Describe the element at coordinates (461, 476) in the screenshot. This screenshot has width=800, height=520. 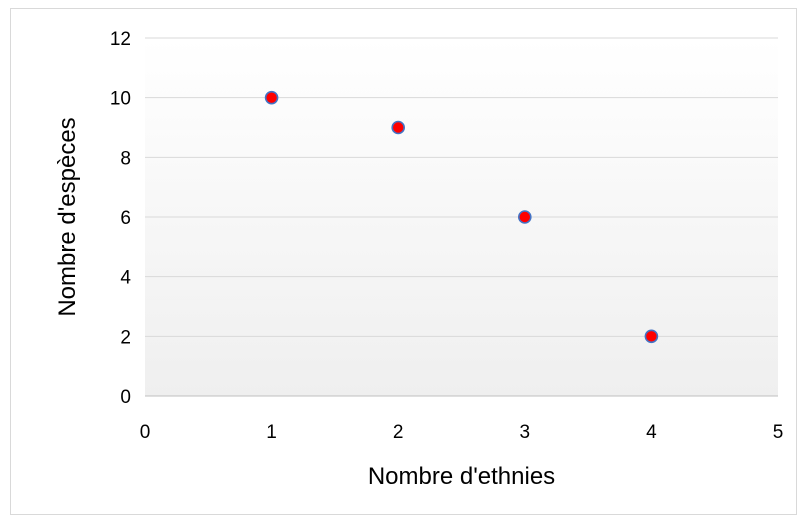
I see `x-axis-title: Nombre d'ethnies` at that location.